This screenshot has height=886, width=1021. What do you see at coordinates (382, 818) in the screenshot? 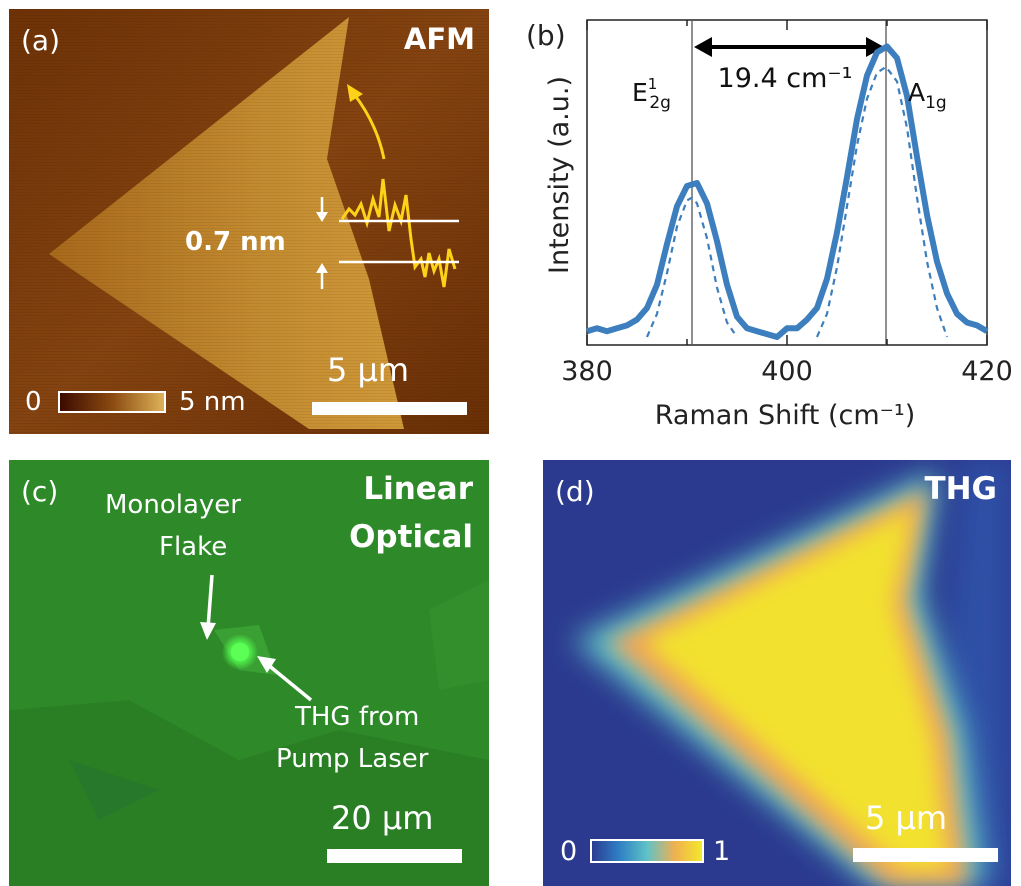
I see `optical-scale-label: 20 μm` at bounding box center [382, 818].